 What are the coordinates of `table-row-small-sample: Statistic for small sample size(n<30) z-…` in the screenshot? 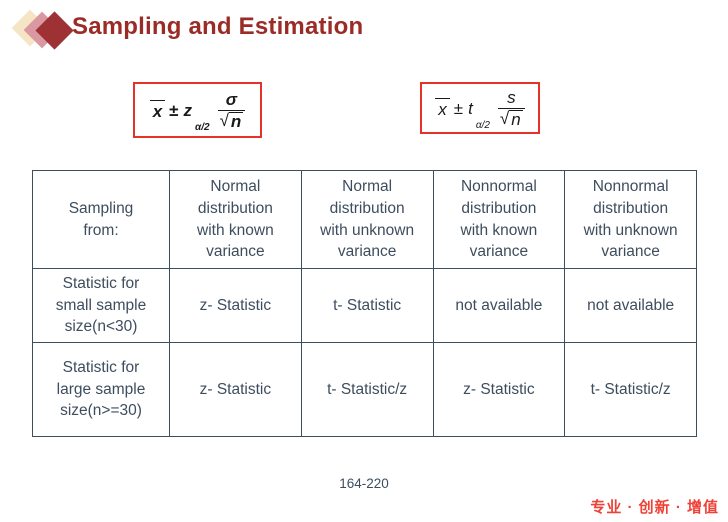 It's located at (364, 305).